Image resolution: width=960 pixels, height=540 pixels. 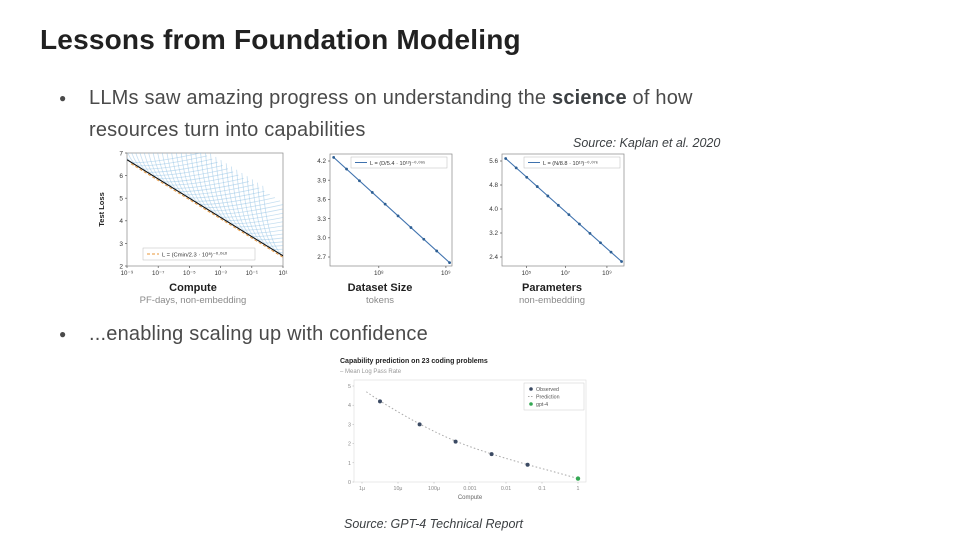 What do you see at coordinates (527, 273) in the screenshot?
I see `svg-text: 10⁵` at bounding box center [527, 273].